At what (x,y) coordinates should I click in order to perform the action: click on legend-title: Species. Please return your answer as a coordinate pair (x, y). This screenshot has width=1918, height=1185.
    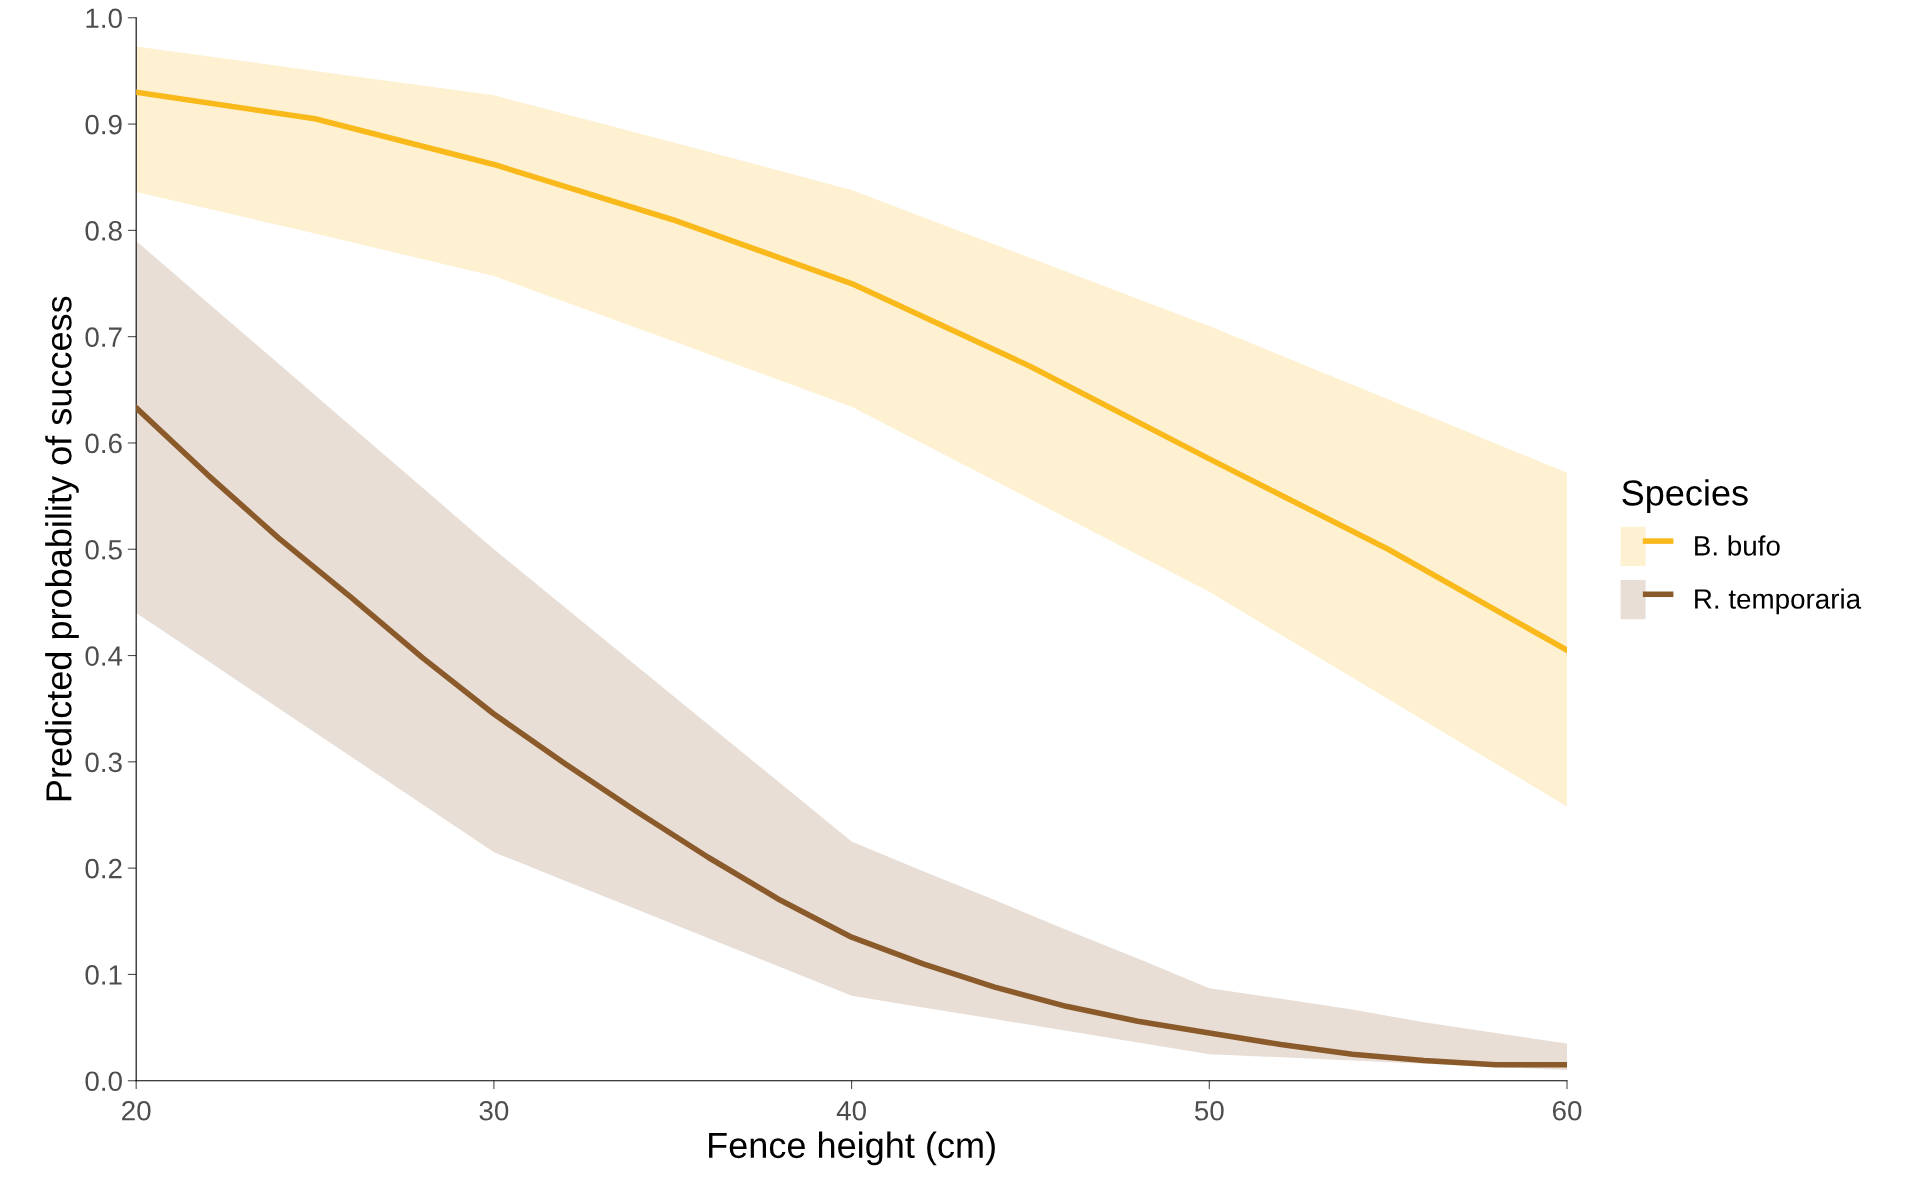
    Looking at the image, I should click on (1685, 496).